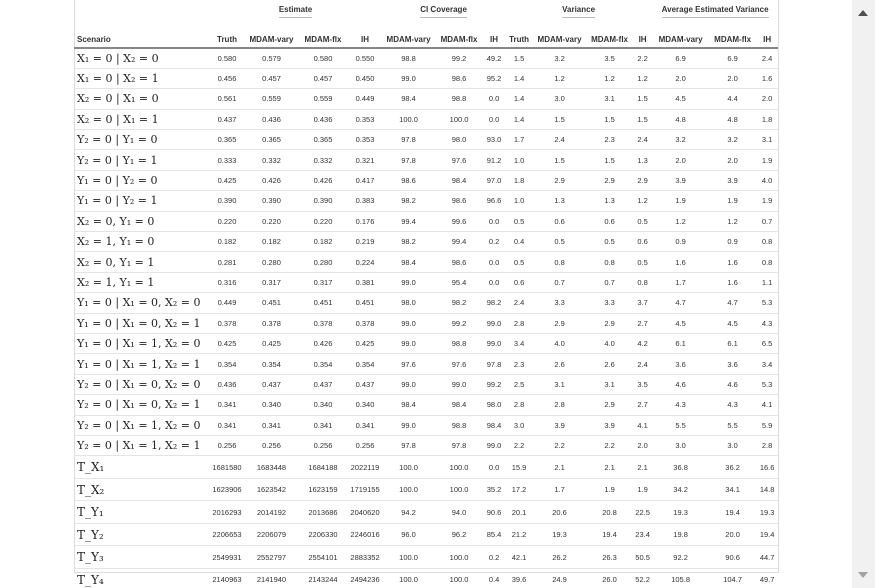 This screenshot has width=875, height=588. What do you see at coordinates (494, 78) in the screenshot?
I see `value-cell: 95.2` at bounding box center [494, 78].